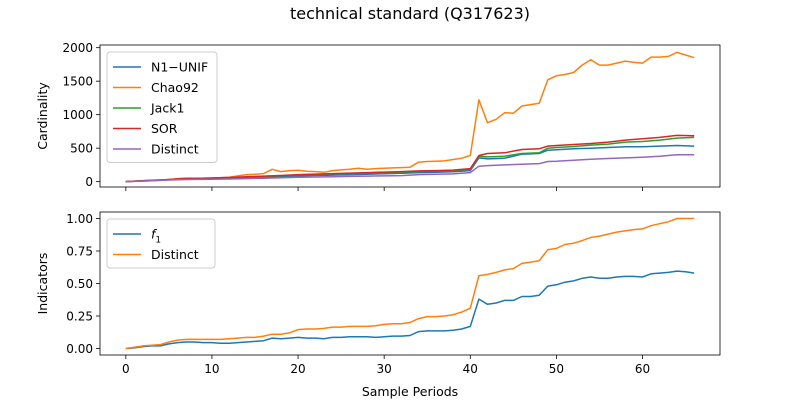  What do you see at coordinates (211, 369) in the screenshot?
I see `x-tick-label: 10` at bounding box center [211, 369].